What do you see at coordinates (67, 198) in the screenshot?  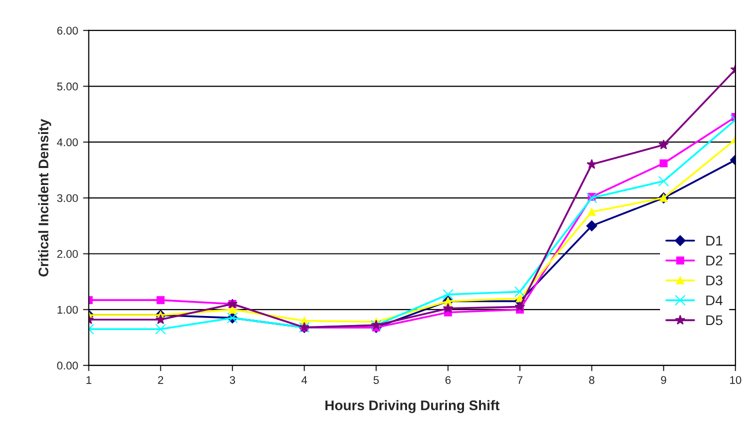 I see `y-tick-label: 3.00` at bounding box center [67, 198].